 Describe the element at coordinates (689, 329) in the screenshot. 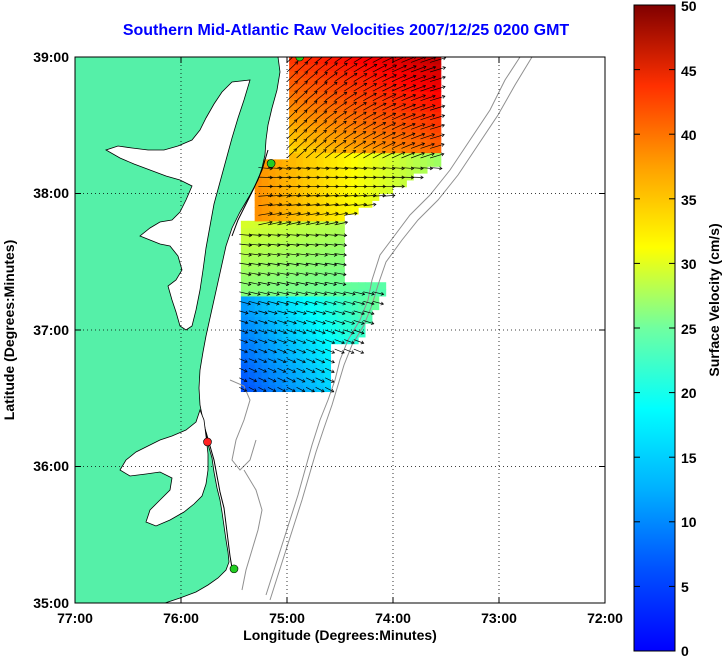

I see `colorbar-tick-label: 25` at that location.